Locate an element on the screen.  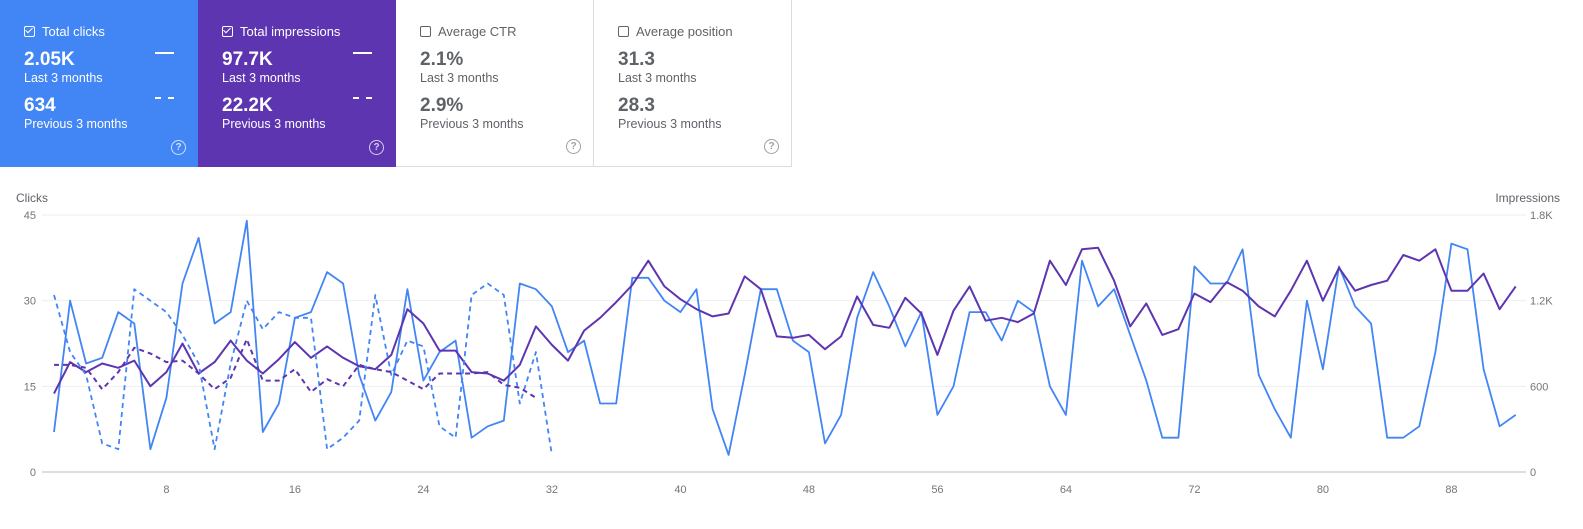
previous-impressions-series-line is located at coordinates (295, 368).